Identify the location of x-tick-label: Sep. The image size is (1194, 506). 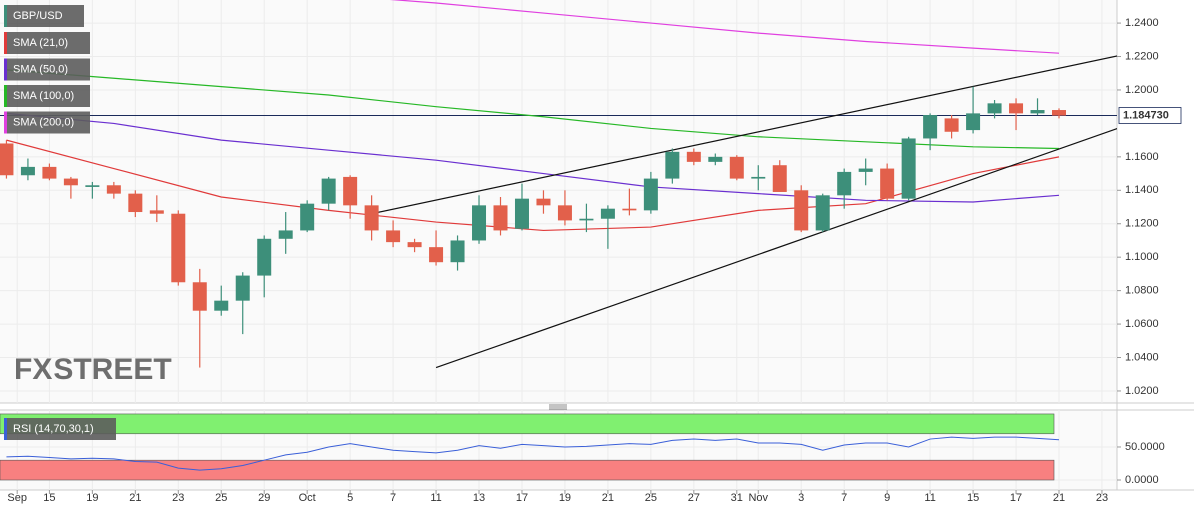
(17, 498).